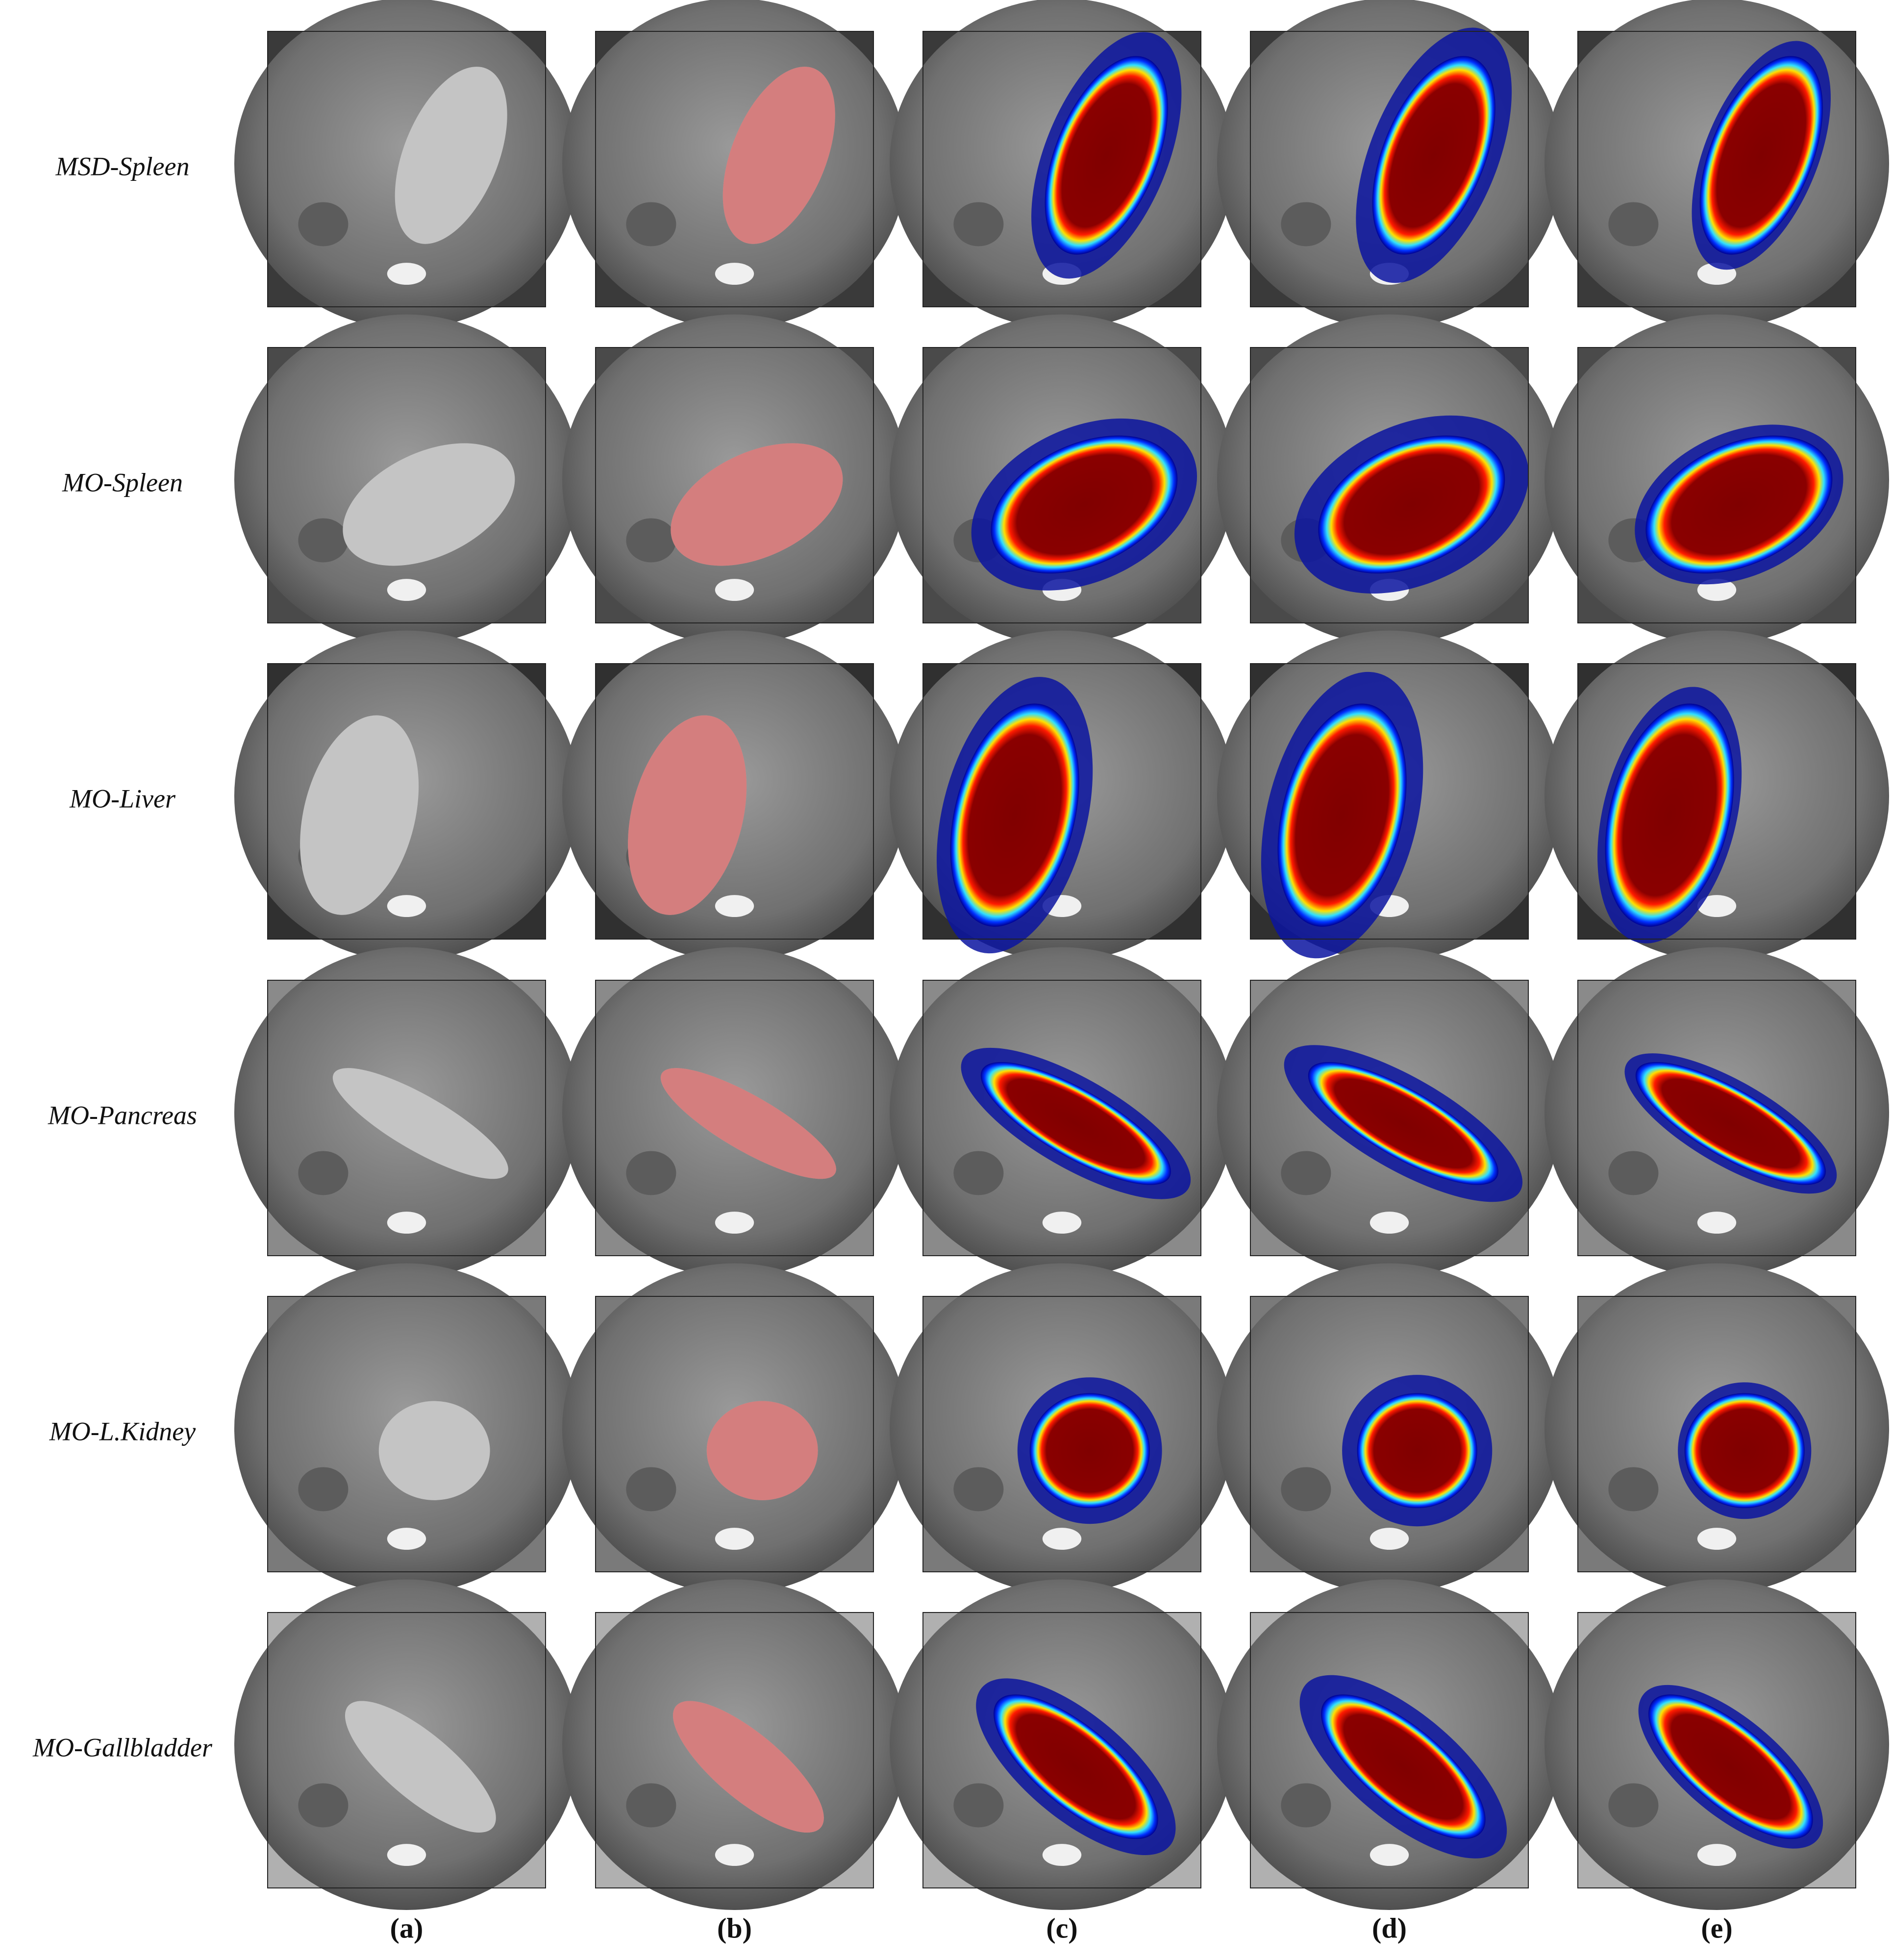 The width and height of the screenshot is (1893, 1960). What do you see at coordinates (1716, 1928) in the screenshot?
I see `column-label: (e)` at bounding box center [1716, 1928].